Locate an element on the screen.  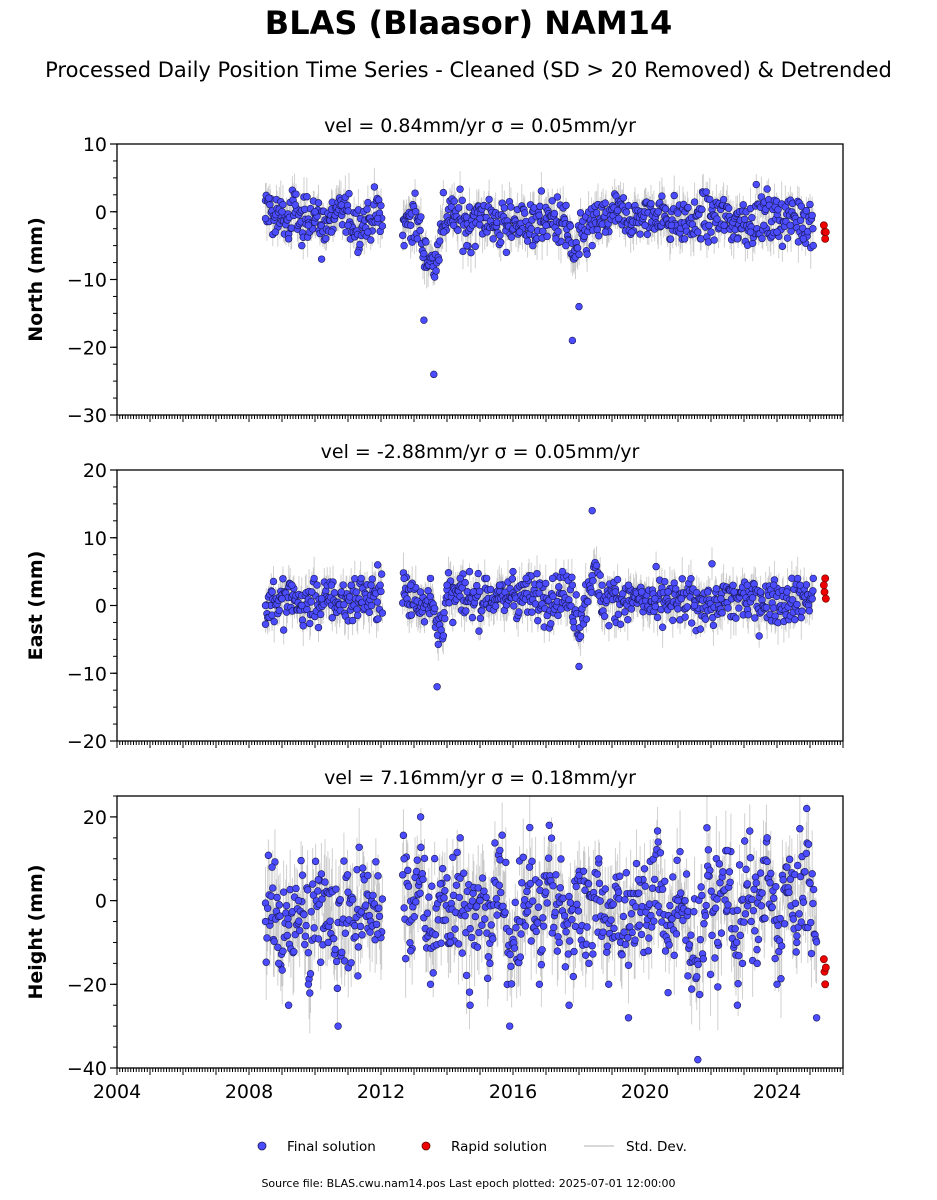
page-title: BLAS (Blaasor) NAM14 is located at coordinates (468, 23).